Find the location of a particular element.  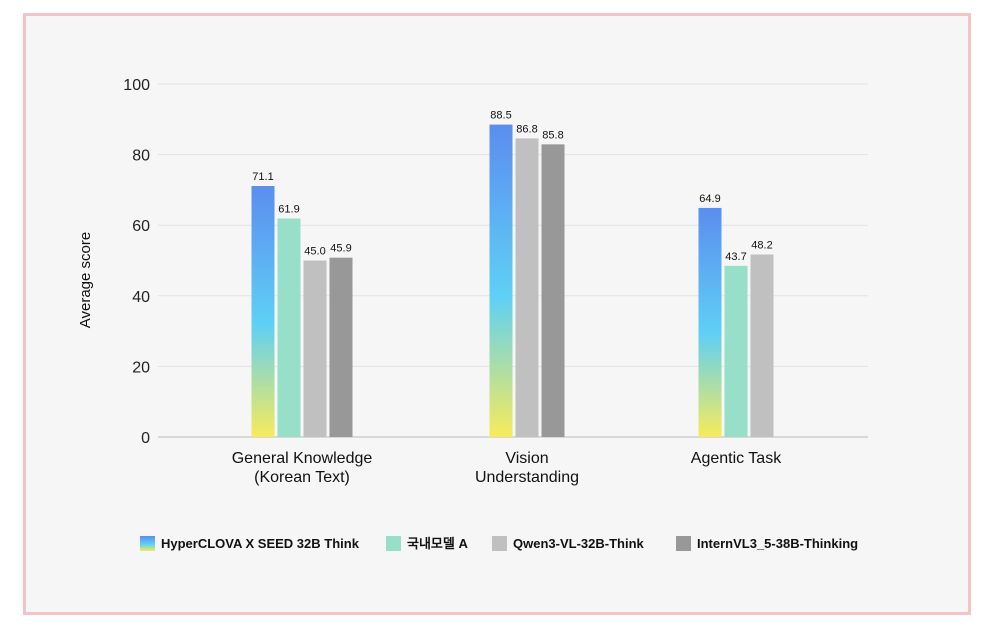

x-tick-label: General Knowledge is located at coordinates (302, 458).